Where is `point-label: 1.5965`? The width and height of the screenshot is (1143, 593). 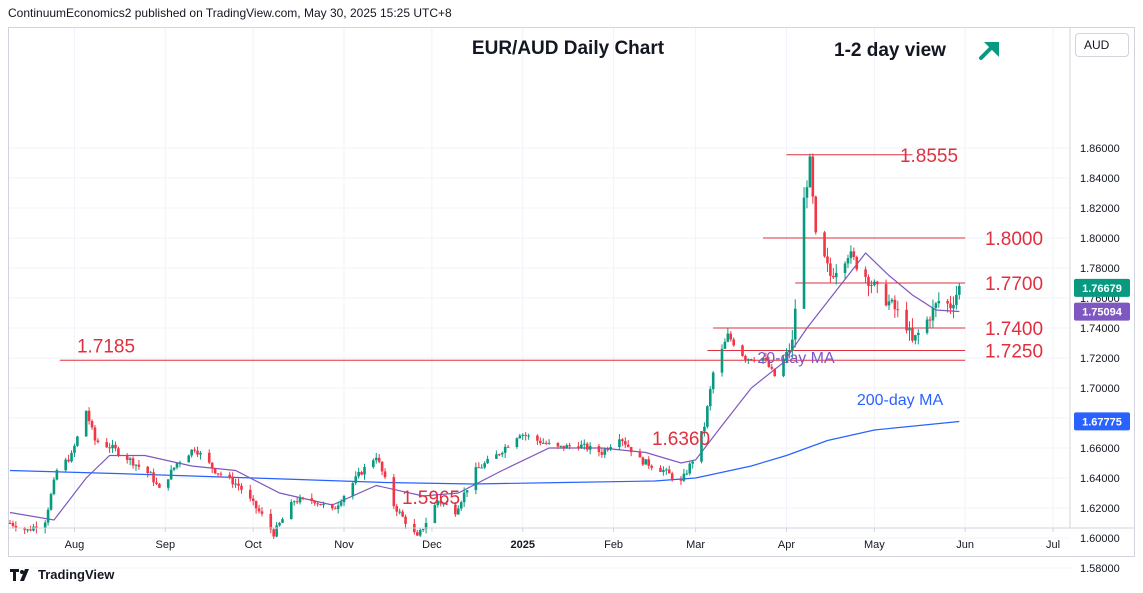
point-label: 1.5965 is located at coordinates (431, 498).